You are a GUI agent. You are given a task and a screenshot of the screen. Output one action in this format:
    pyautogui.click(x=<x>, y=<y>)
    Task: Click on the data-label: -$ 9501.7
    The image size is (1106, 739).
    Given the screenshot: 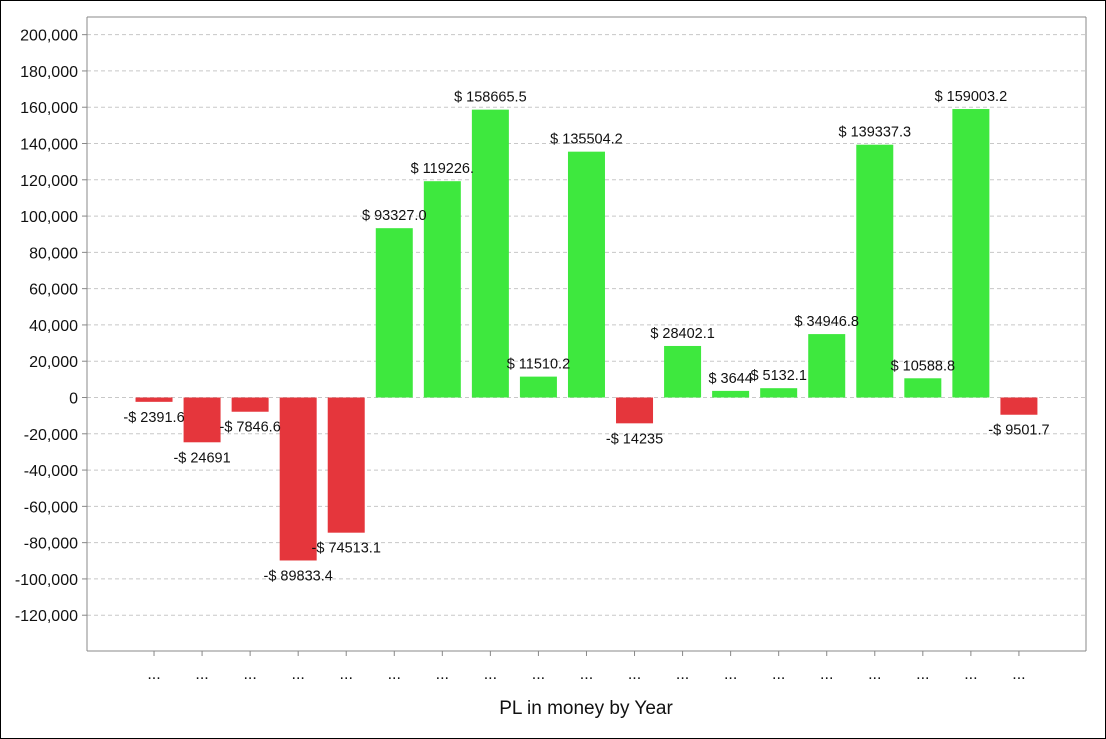 What is the action you would take?
    pyautogui.click(x=1018, y=431)
    